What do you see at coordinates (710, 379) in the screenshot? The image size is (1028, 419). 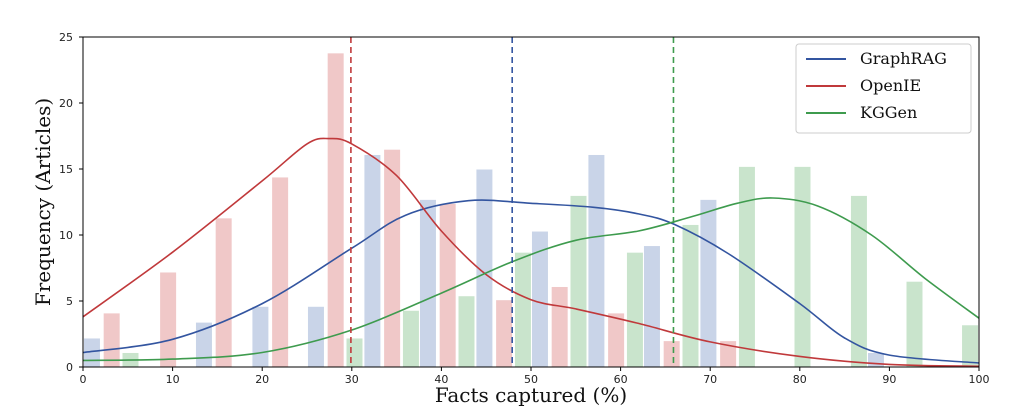 I see `x-tick-label: 70` at bounding box center [710, 379].